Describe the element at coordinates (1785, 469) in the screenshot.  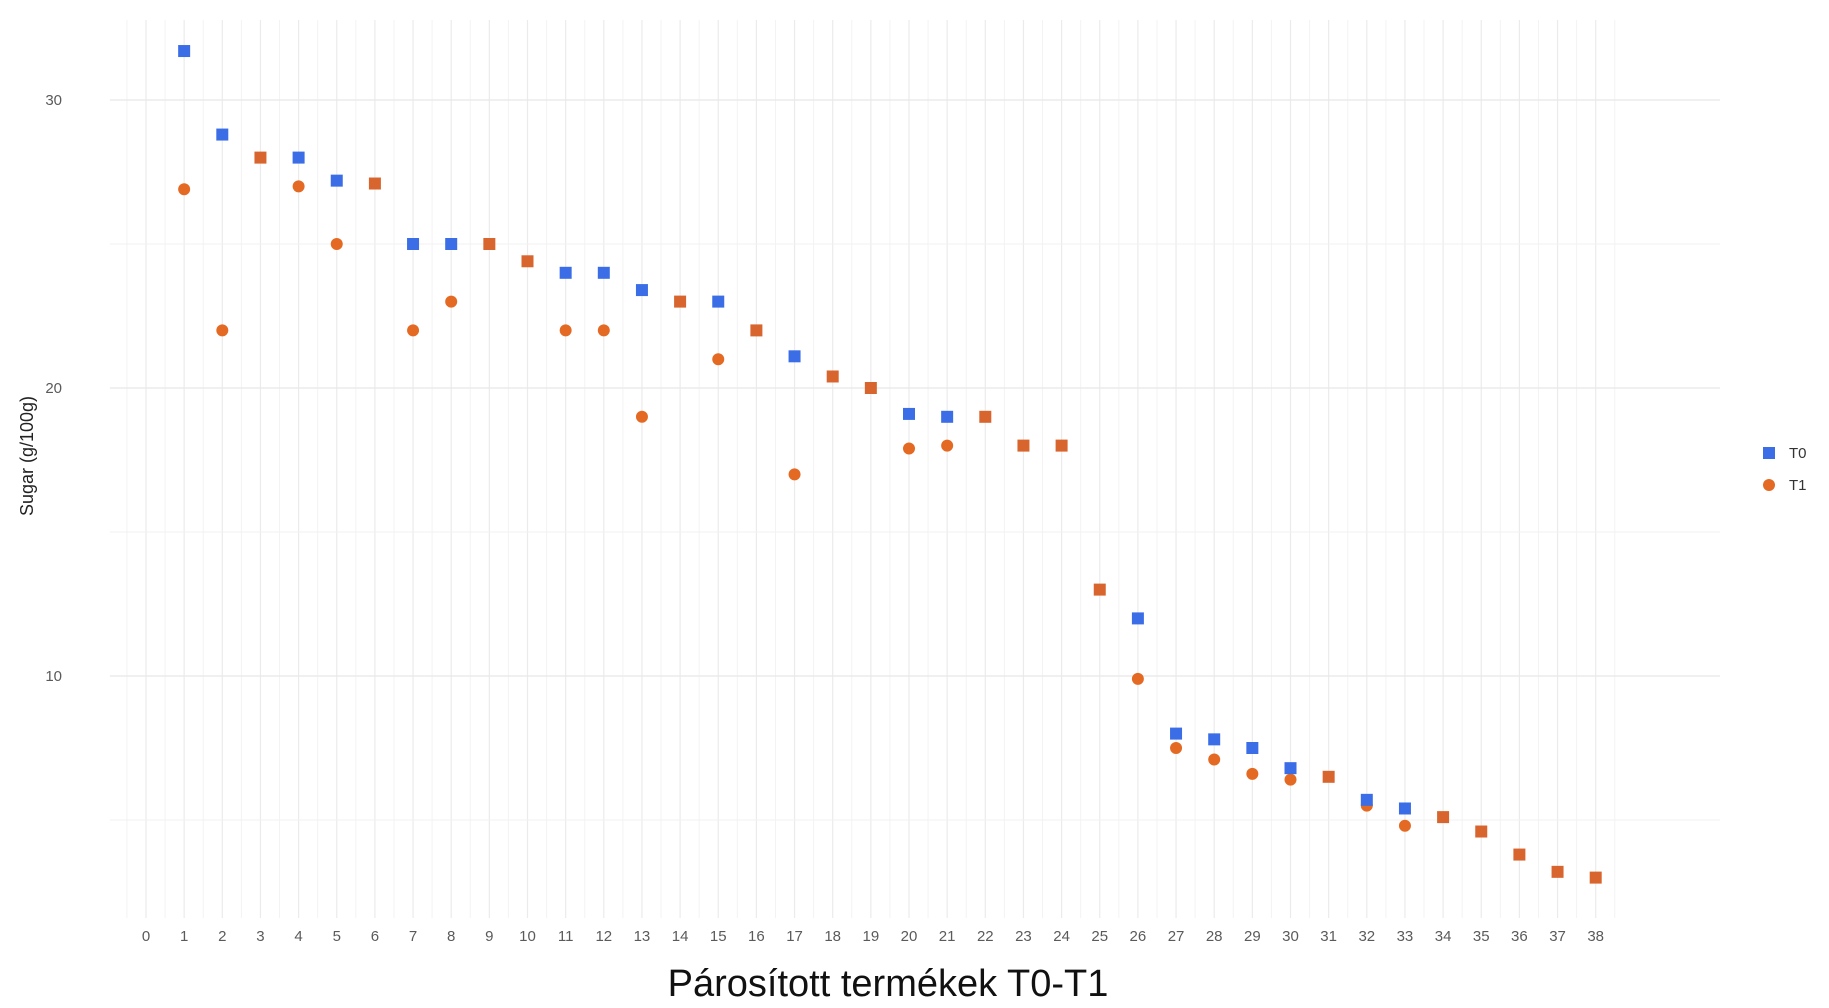
I see `legend: T0 T1` at that location.